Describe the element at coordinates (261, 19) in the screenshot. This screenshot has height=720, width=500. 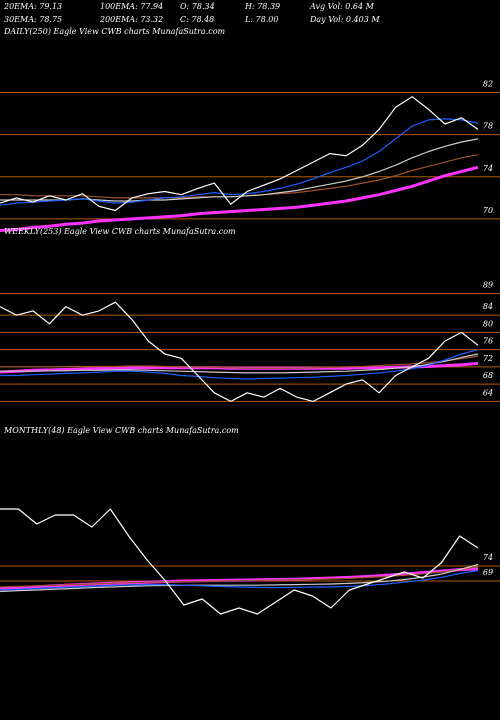
I see `stat-label: L: 78.00` at that location.